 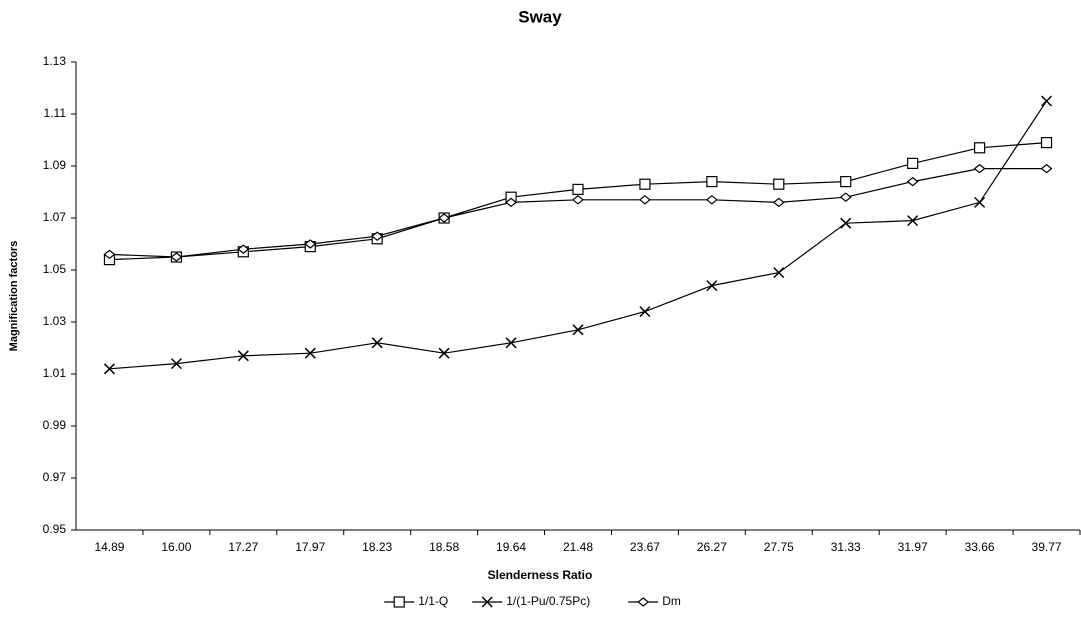 What do you see at coordinates (540, 16) in the screenshot?
I see `chart-title: Sway` at bounding box center [540, 16].